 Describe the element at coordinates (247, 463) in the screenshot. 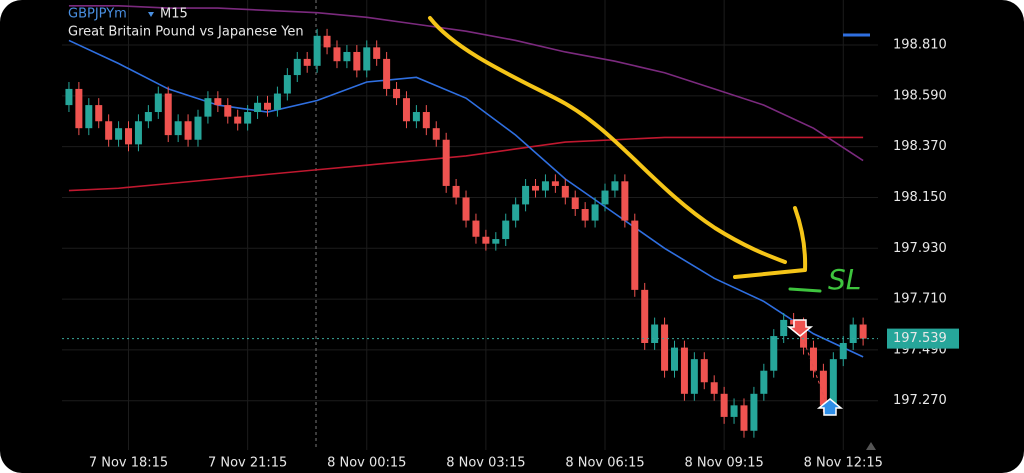

I see `x-tick-label: 7 Nov 21:15` at that location.